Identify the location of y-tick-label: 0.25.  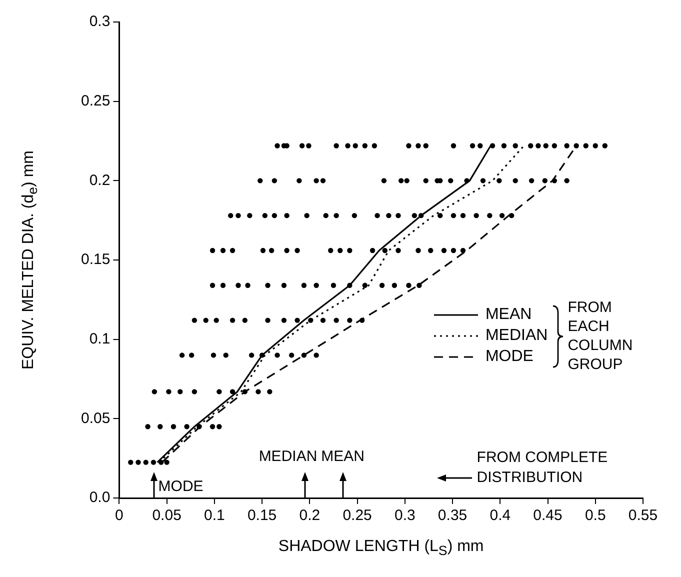
(95, 101).